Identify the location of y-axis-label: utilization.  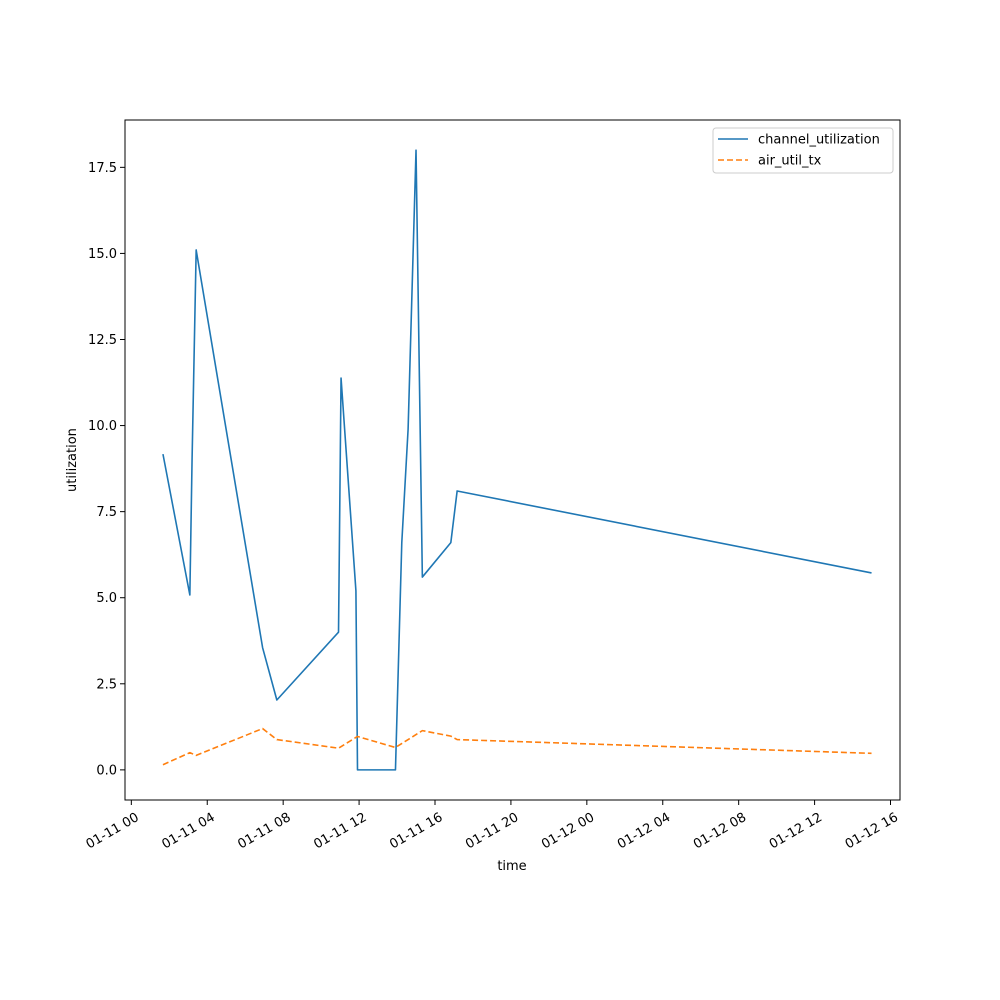
(72, 460).